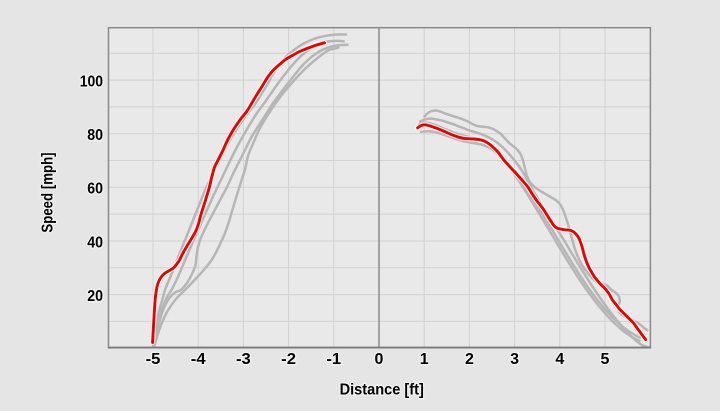 The image size is (720, 411). I want to click on svg-text: 1, so click(424, 359).